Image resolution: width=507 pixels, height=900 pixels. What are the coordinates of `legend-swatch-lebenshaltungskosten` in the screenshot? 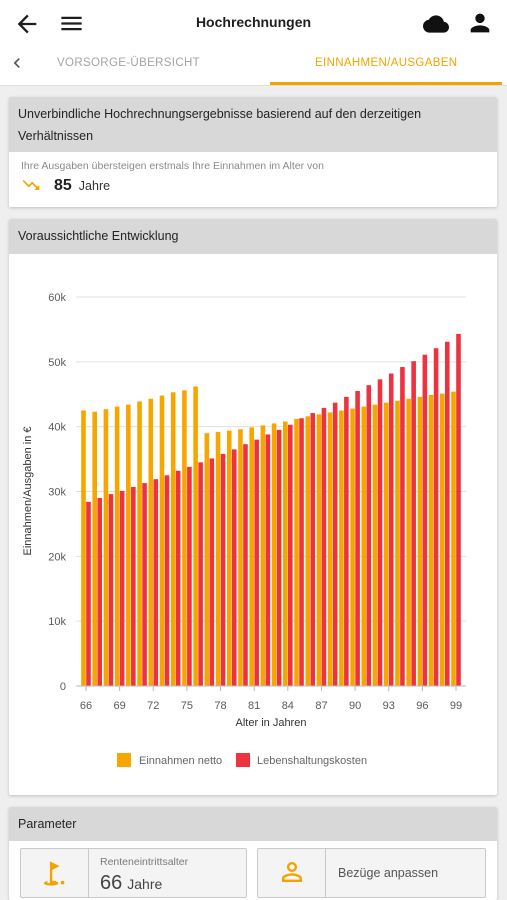 It's located at (243, 760).